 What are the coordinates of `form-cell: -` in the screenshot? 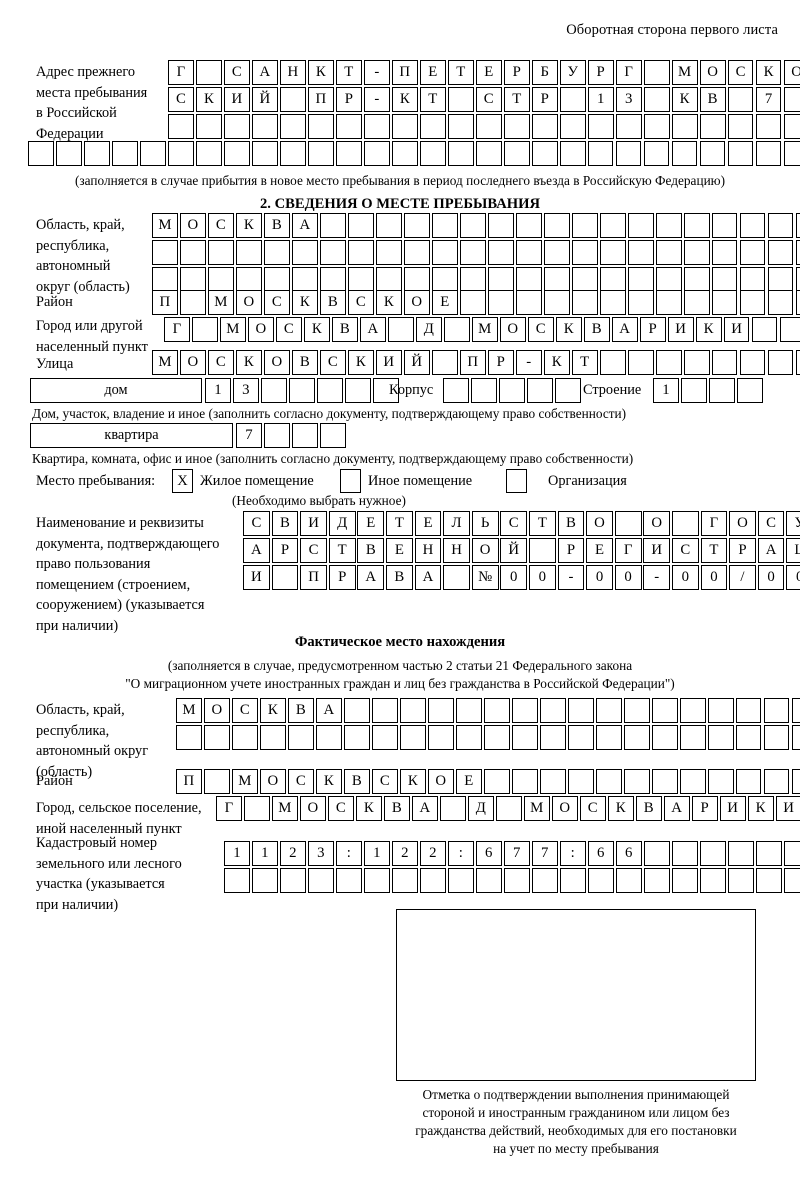 It's located at (657, 577).